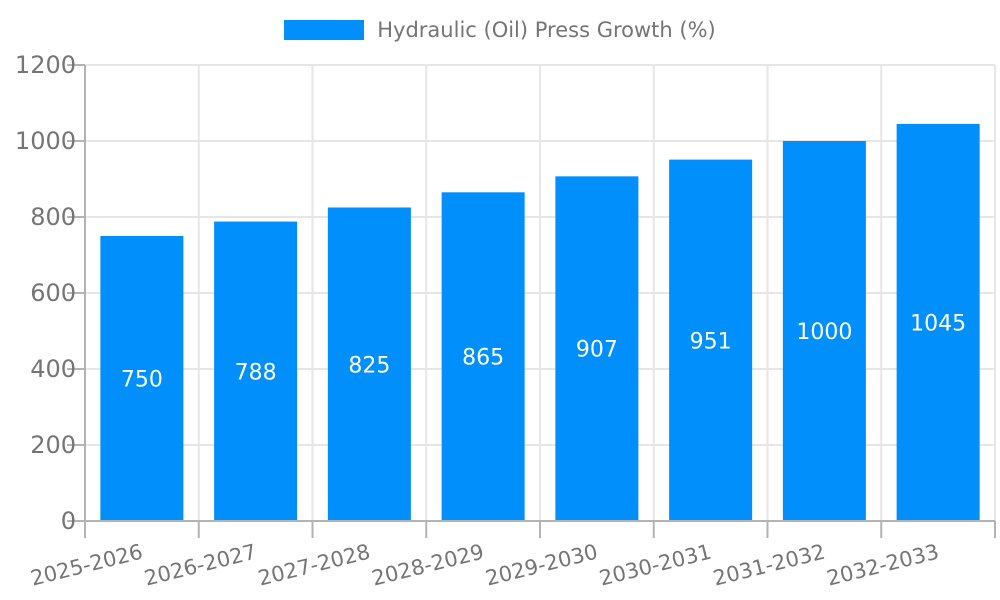 This screenshot has width=1000, height=600. What do you see at coordinates (324, 30) in the screenshot?
I see `legend-swatch` at bounding box center [324, 30].